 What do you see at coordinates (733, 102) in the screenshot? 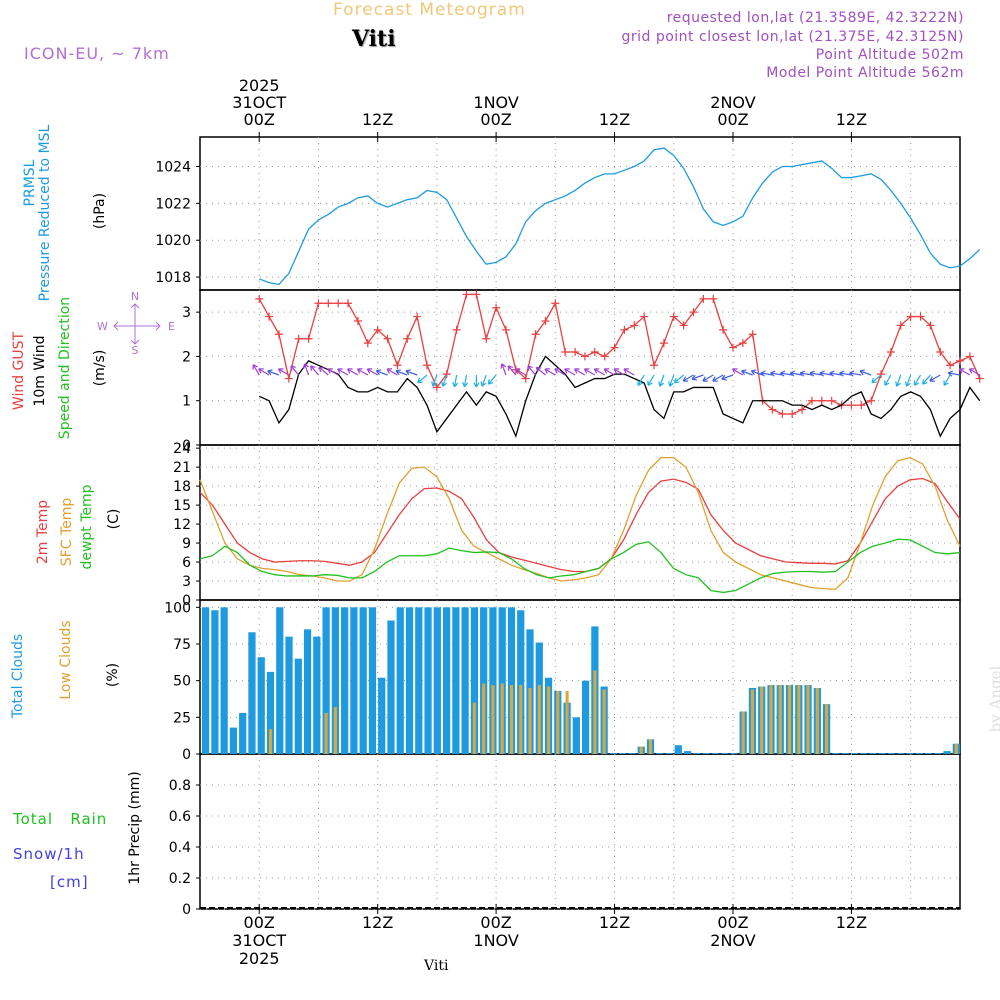
I see `top-time-label-line: 2NOV` at bounding box center [733, 102].